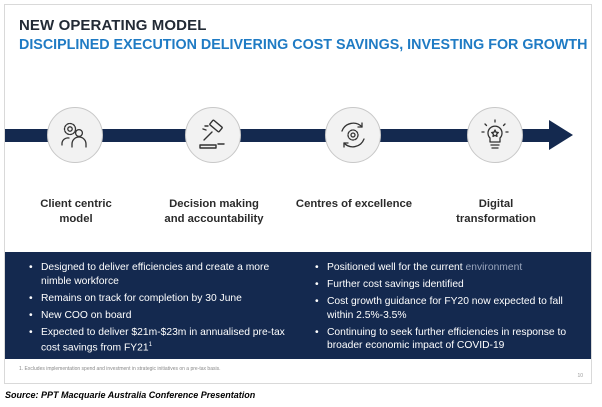  I want to click on timeline-arrow-head, so click(561, 135).